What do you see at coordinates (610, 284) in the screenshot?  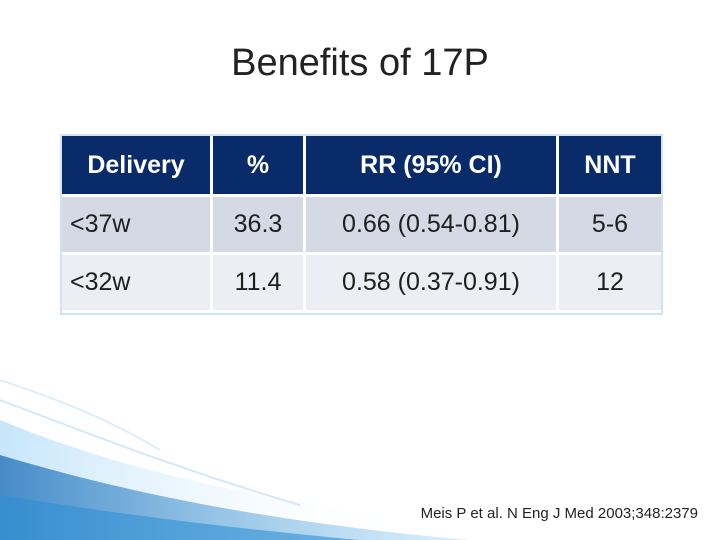 I see `cell-nnt: 12` at bounding box center [610, 284].